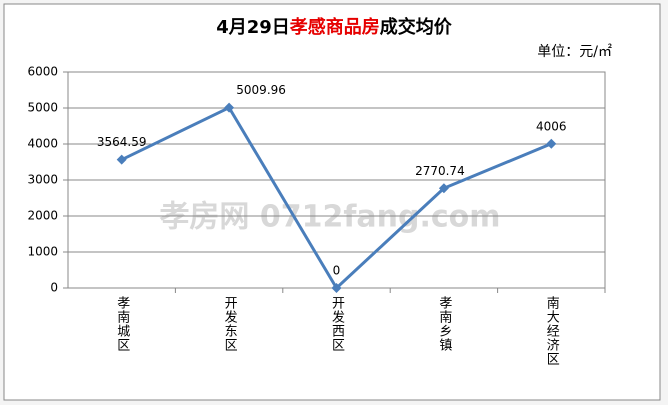 This screenshot has width=668, height=405. Describe the element at coordinates (261, 90) in the screenshot. I see `data-label: 5009.96` at that location.